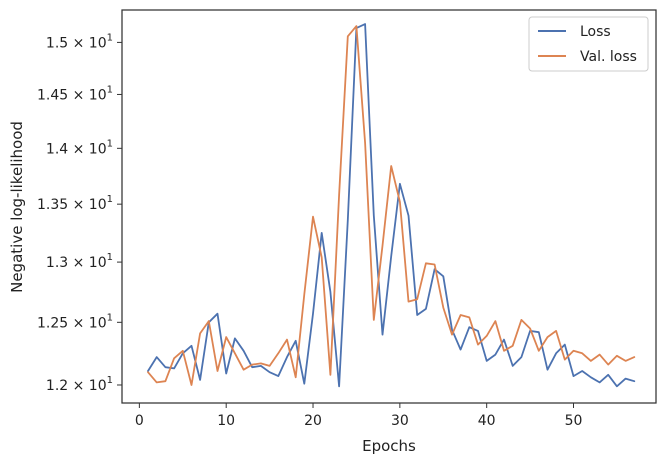 This screenshot has width=667, height=463. I want to click on y-tick-label: 1.5 × 10¹, so click(79, 41).